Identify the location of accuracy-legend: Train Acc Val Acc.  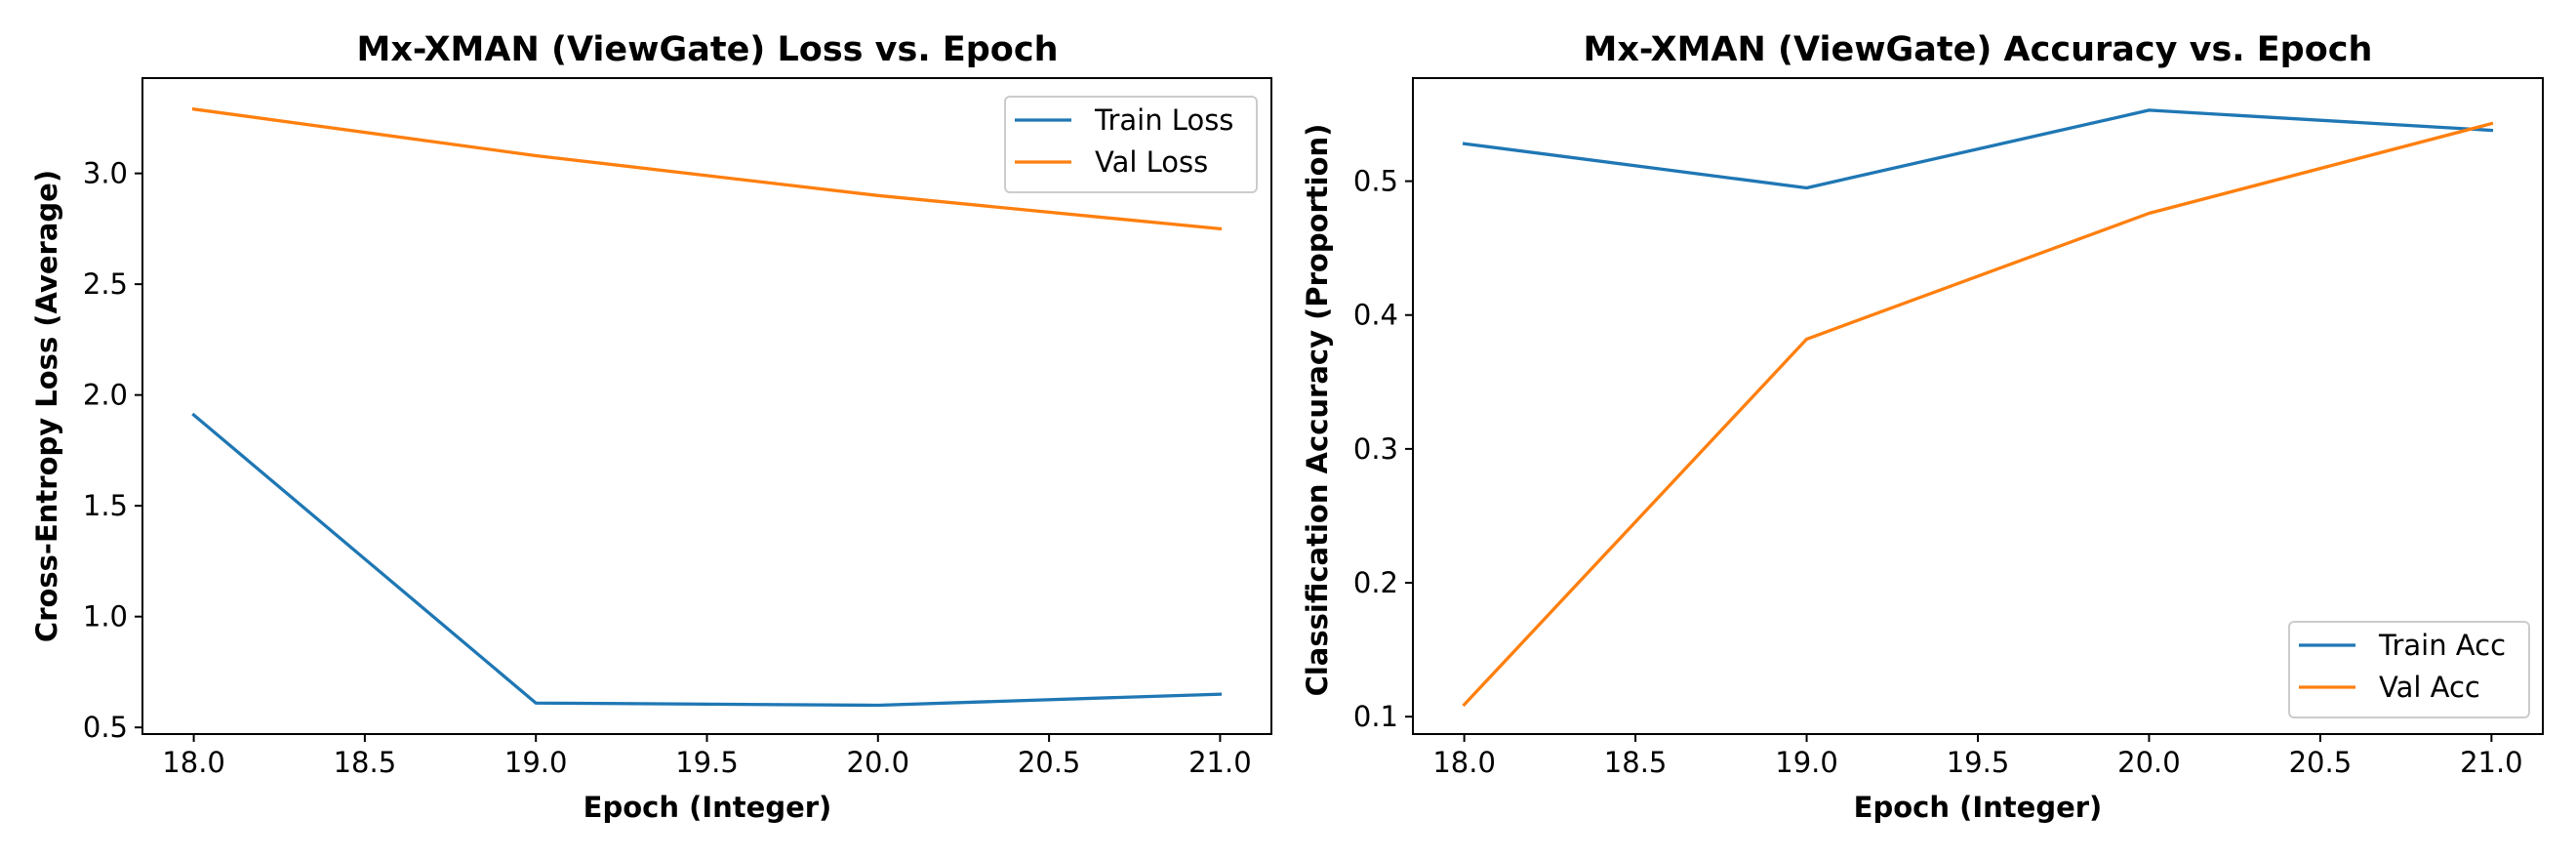
(2409, 670).